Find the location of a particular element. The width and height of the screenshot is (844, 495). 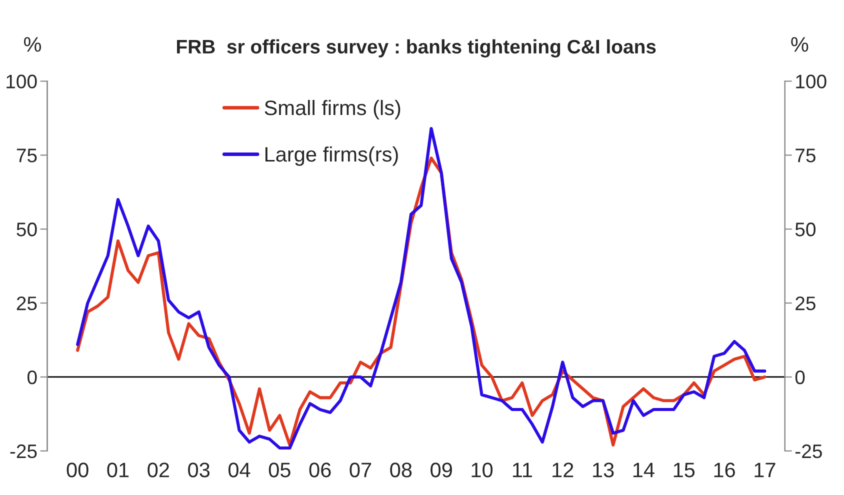

x-tick-label: 16 is located at coordinates (724, 470).